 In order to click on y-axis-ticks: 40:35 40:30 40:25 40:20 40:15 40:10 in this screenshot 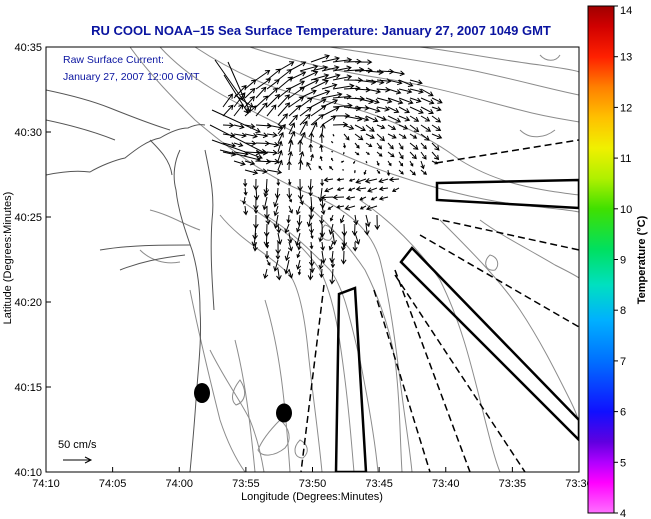, I will do `click(32, 260)`.